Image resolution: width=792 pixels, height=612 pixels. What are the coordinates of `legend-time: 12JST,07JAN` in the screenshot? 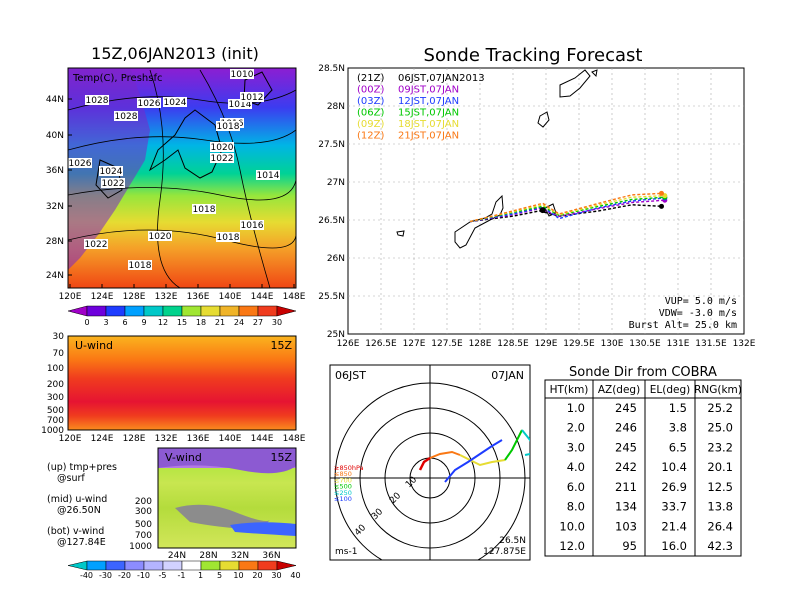 It's located at (428, 101).